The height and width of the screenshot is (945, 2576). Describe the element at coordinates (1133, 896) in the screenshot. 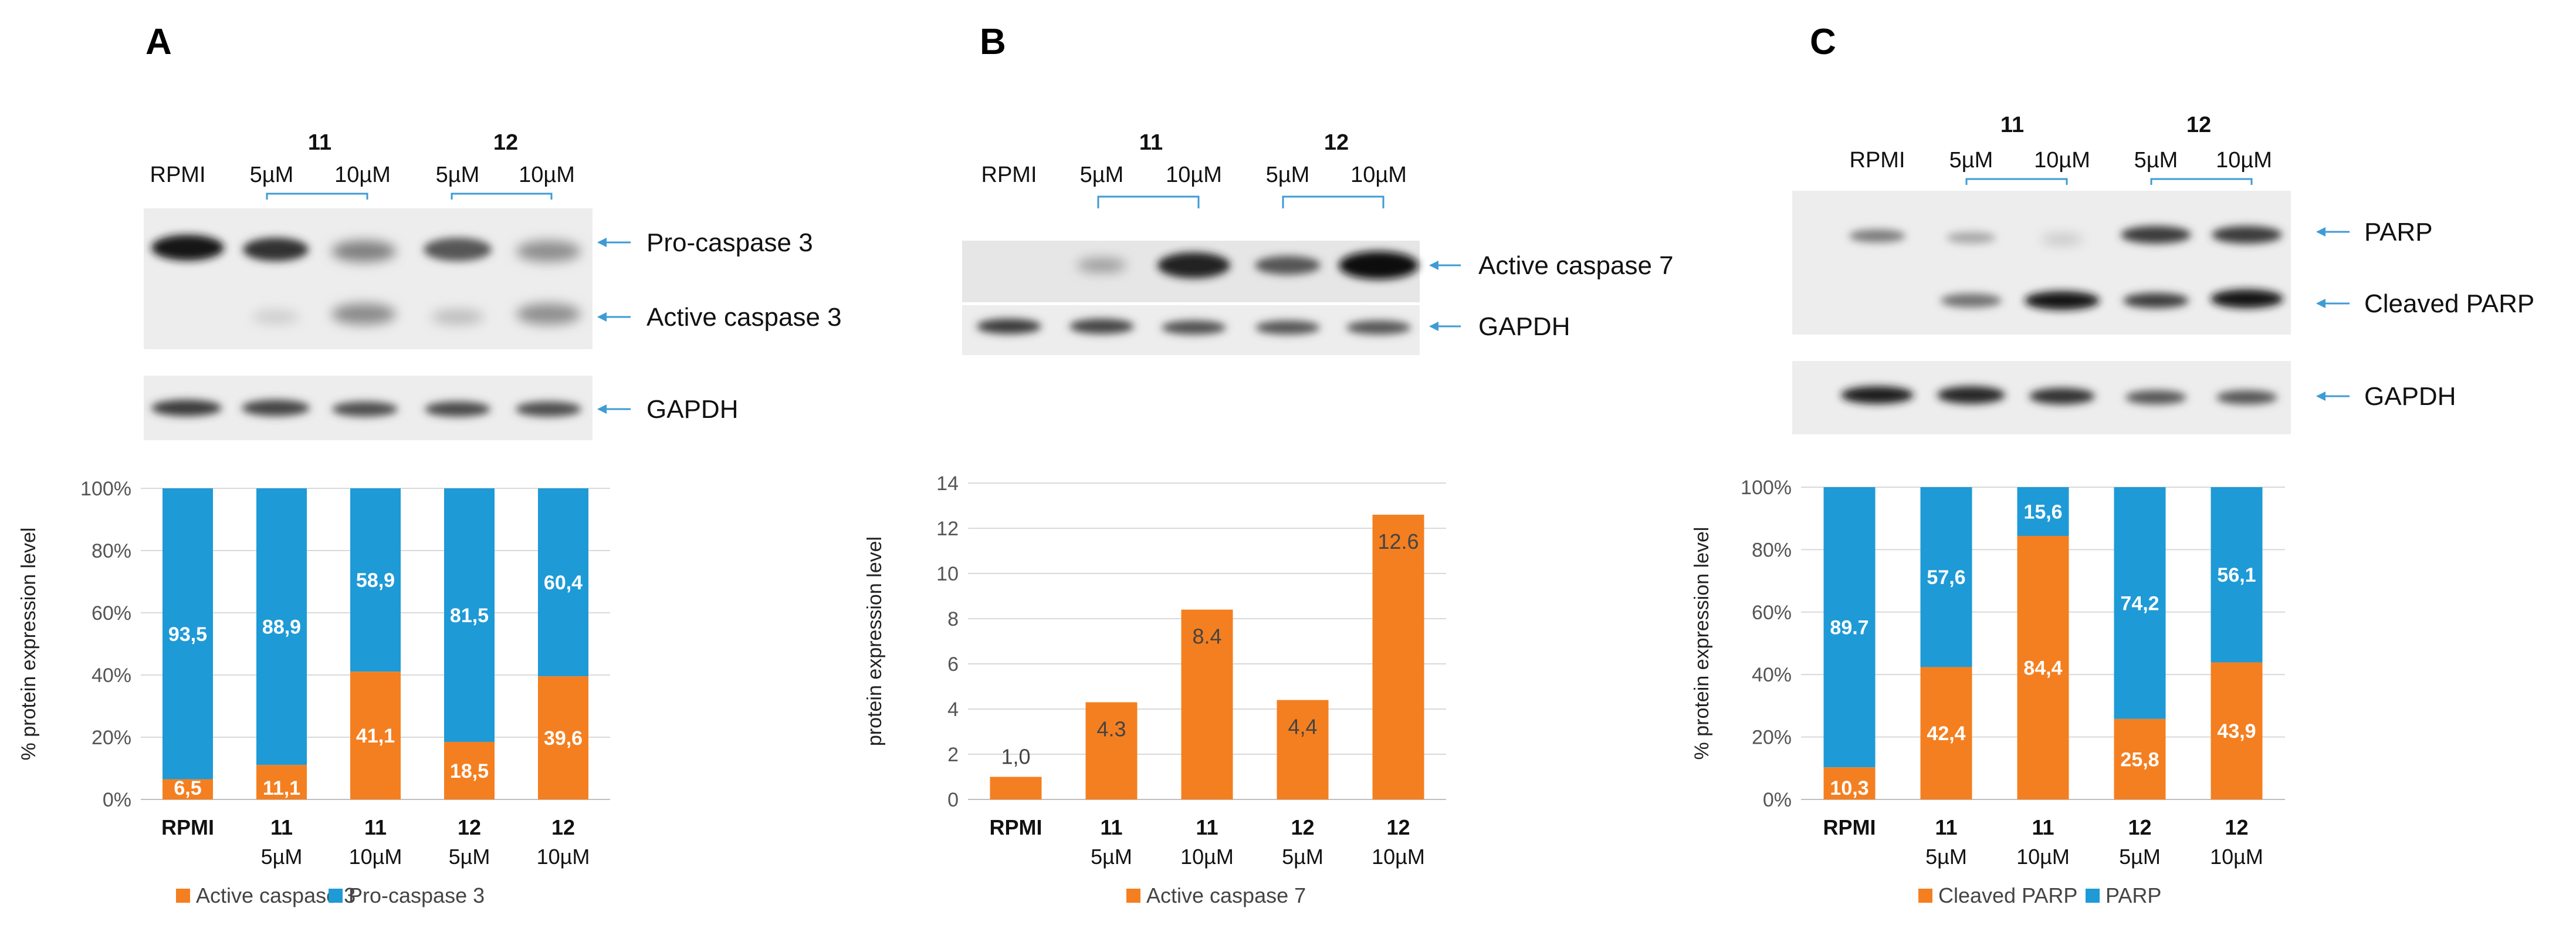

I see `panel-b-legend-swatch` at that location.